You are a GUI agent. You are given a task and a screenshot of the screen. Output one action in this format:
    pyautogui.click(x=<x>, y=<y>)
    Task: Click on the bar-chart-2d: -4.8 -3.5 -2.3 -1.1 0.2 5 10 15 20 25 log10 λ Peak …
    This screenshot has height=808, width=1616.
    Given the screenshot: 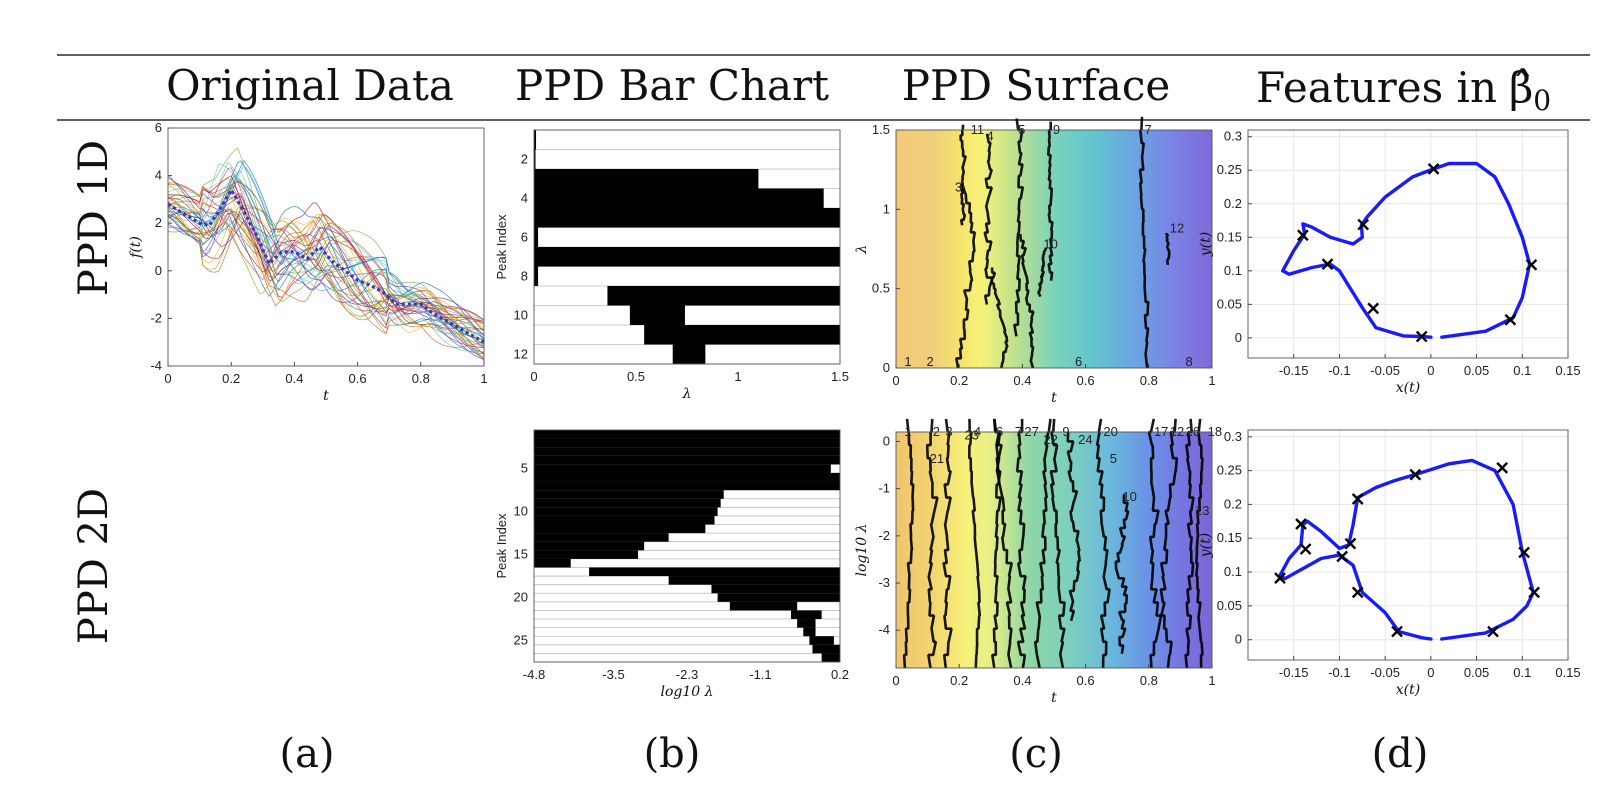 What is the action you would take?
    pyautogui.click(x=671, y=564)
    